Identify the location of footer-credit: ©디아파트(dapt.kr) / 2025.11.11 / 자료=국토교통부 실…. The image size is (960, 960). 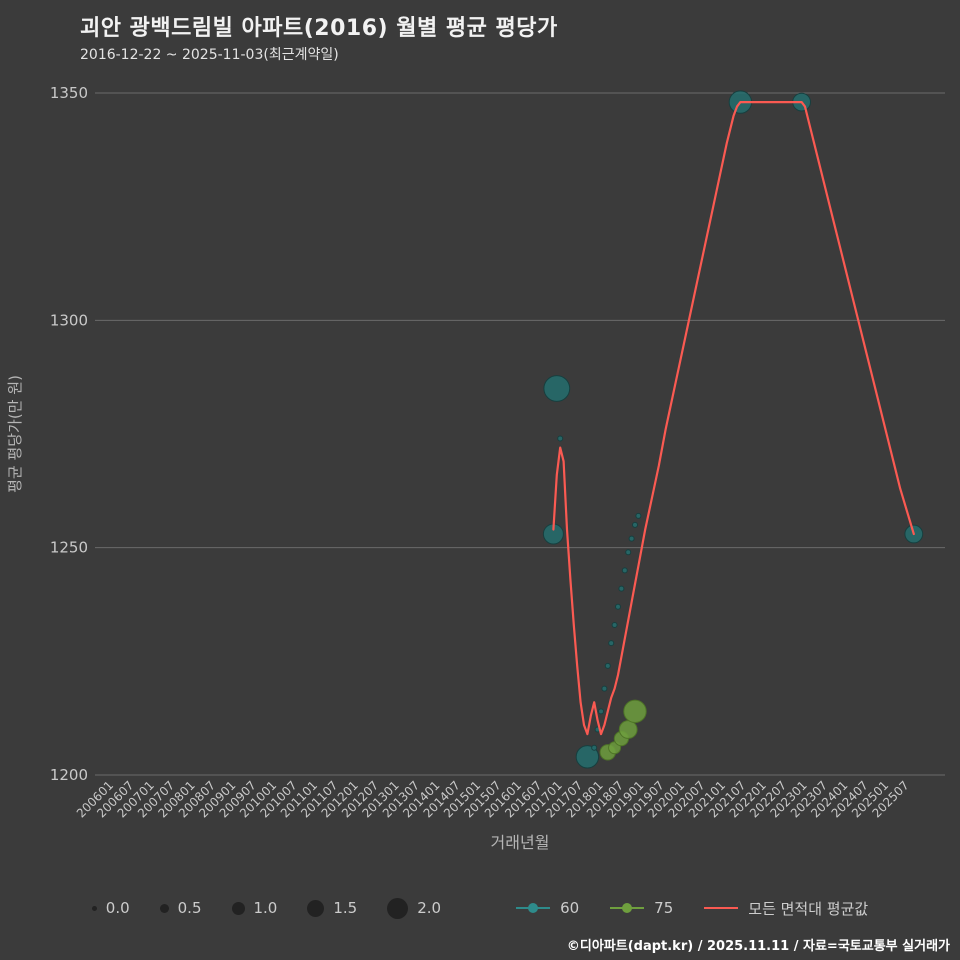
(758, 946).